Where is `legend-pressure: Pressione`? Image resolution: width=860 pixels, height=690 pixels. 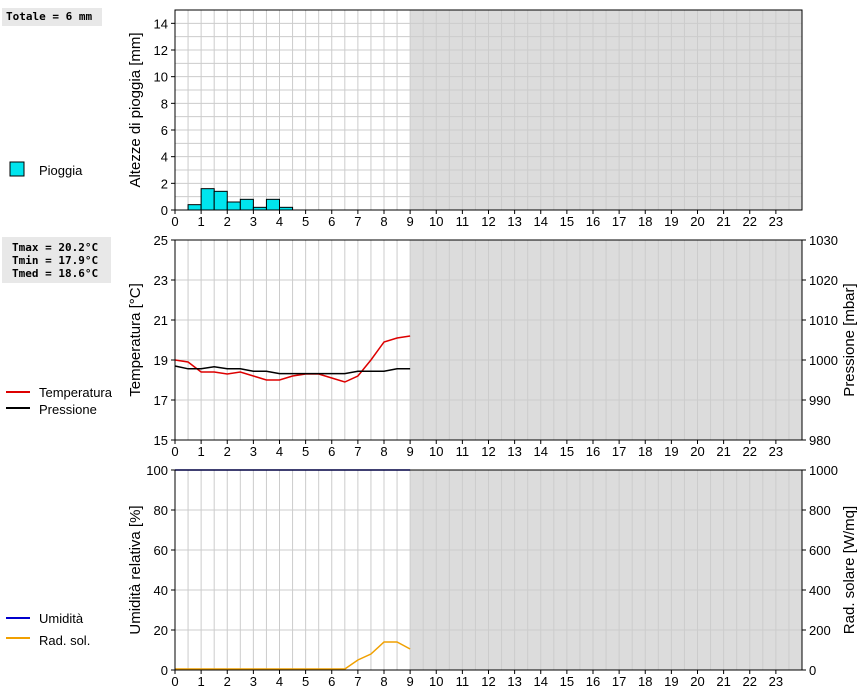 legend-pressure: Pressione is located at coordinates (51, 409).